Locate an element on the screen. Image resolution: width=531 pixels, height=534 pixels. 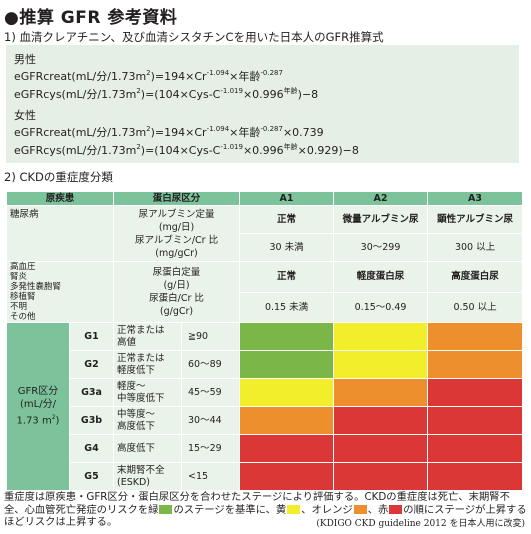
diabetes-a2-value: 30〜299 is located at coordinates (381, 247).